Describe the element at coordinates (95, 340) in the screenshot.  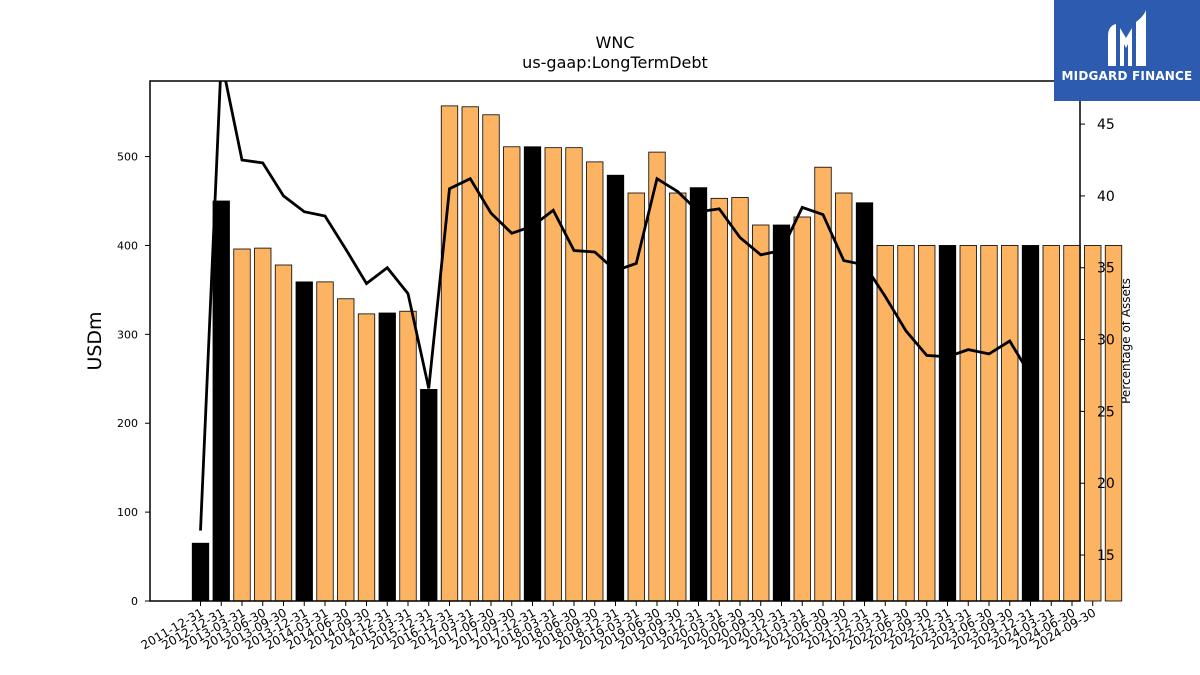
I see `y-axis-label: USDm` at that location.